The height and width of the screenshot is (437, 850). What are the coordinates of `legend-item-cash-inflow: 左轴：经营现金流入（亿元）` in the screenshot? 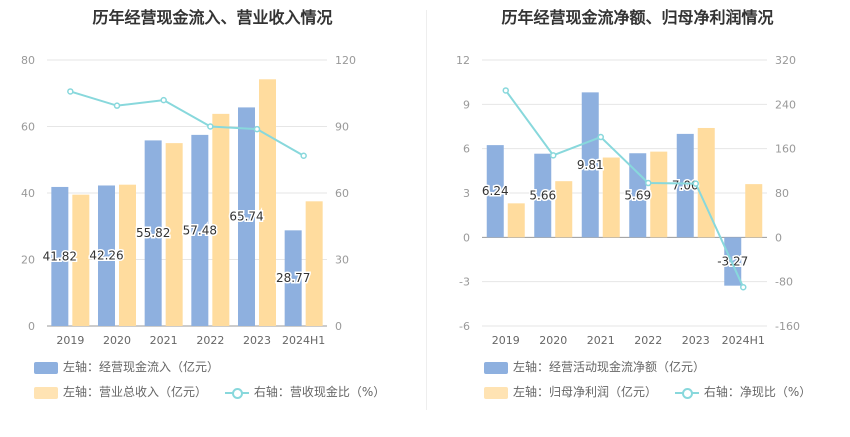 It's located at (126, 366).